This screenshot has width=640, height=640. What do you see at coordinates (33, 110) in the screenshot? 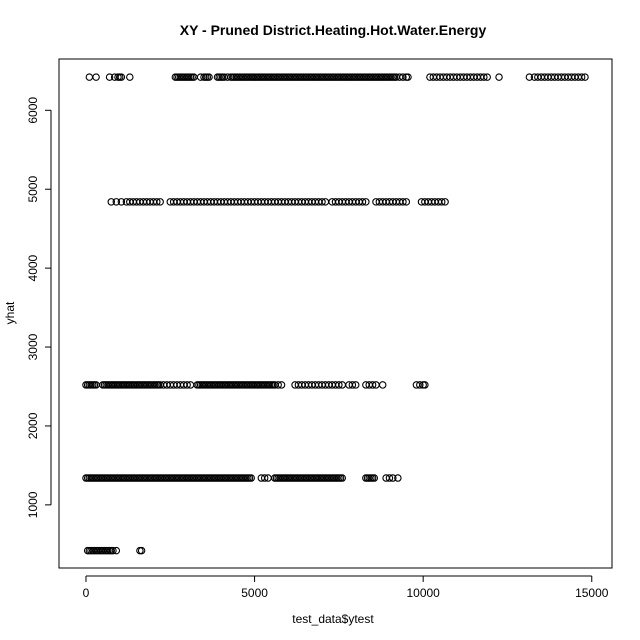
I see `y-tick-label: 6000` at bounding box center [33, 110].